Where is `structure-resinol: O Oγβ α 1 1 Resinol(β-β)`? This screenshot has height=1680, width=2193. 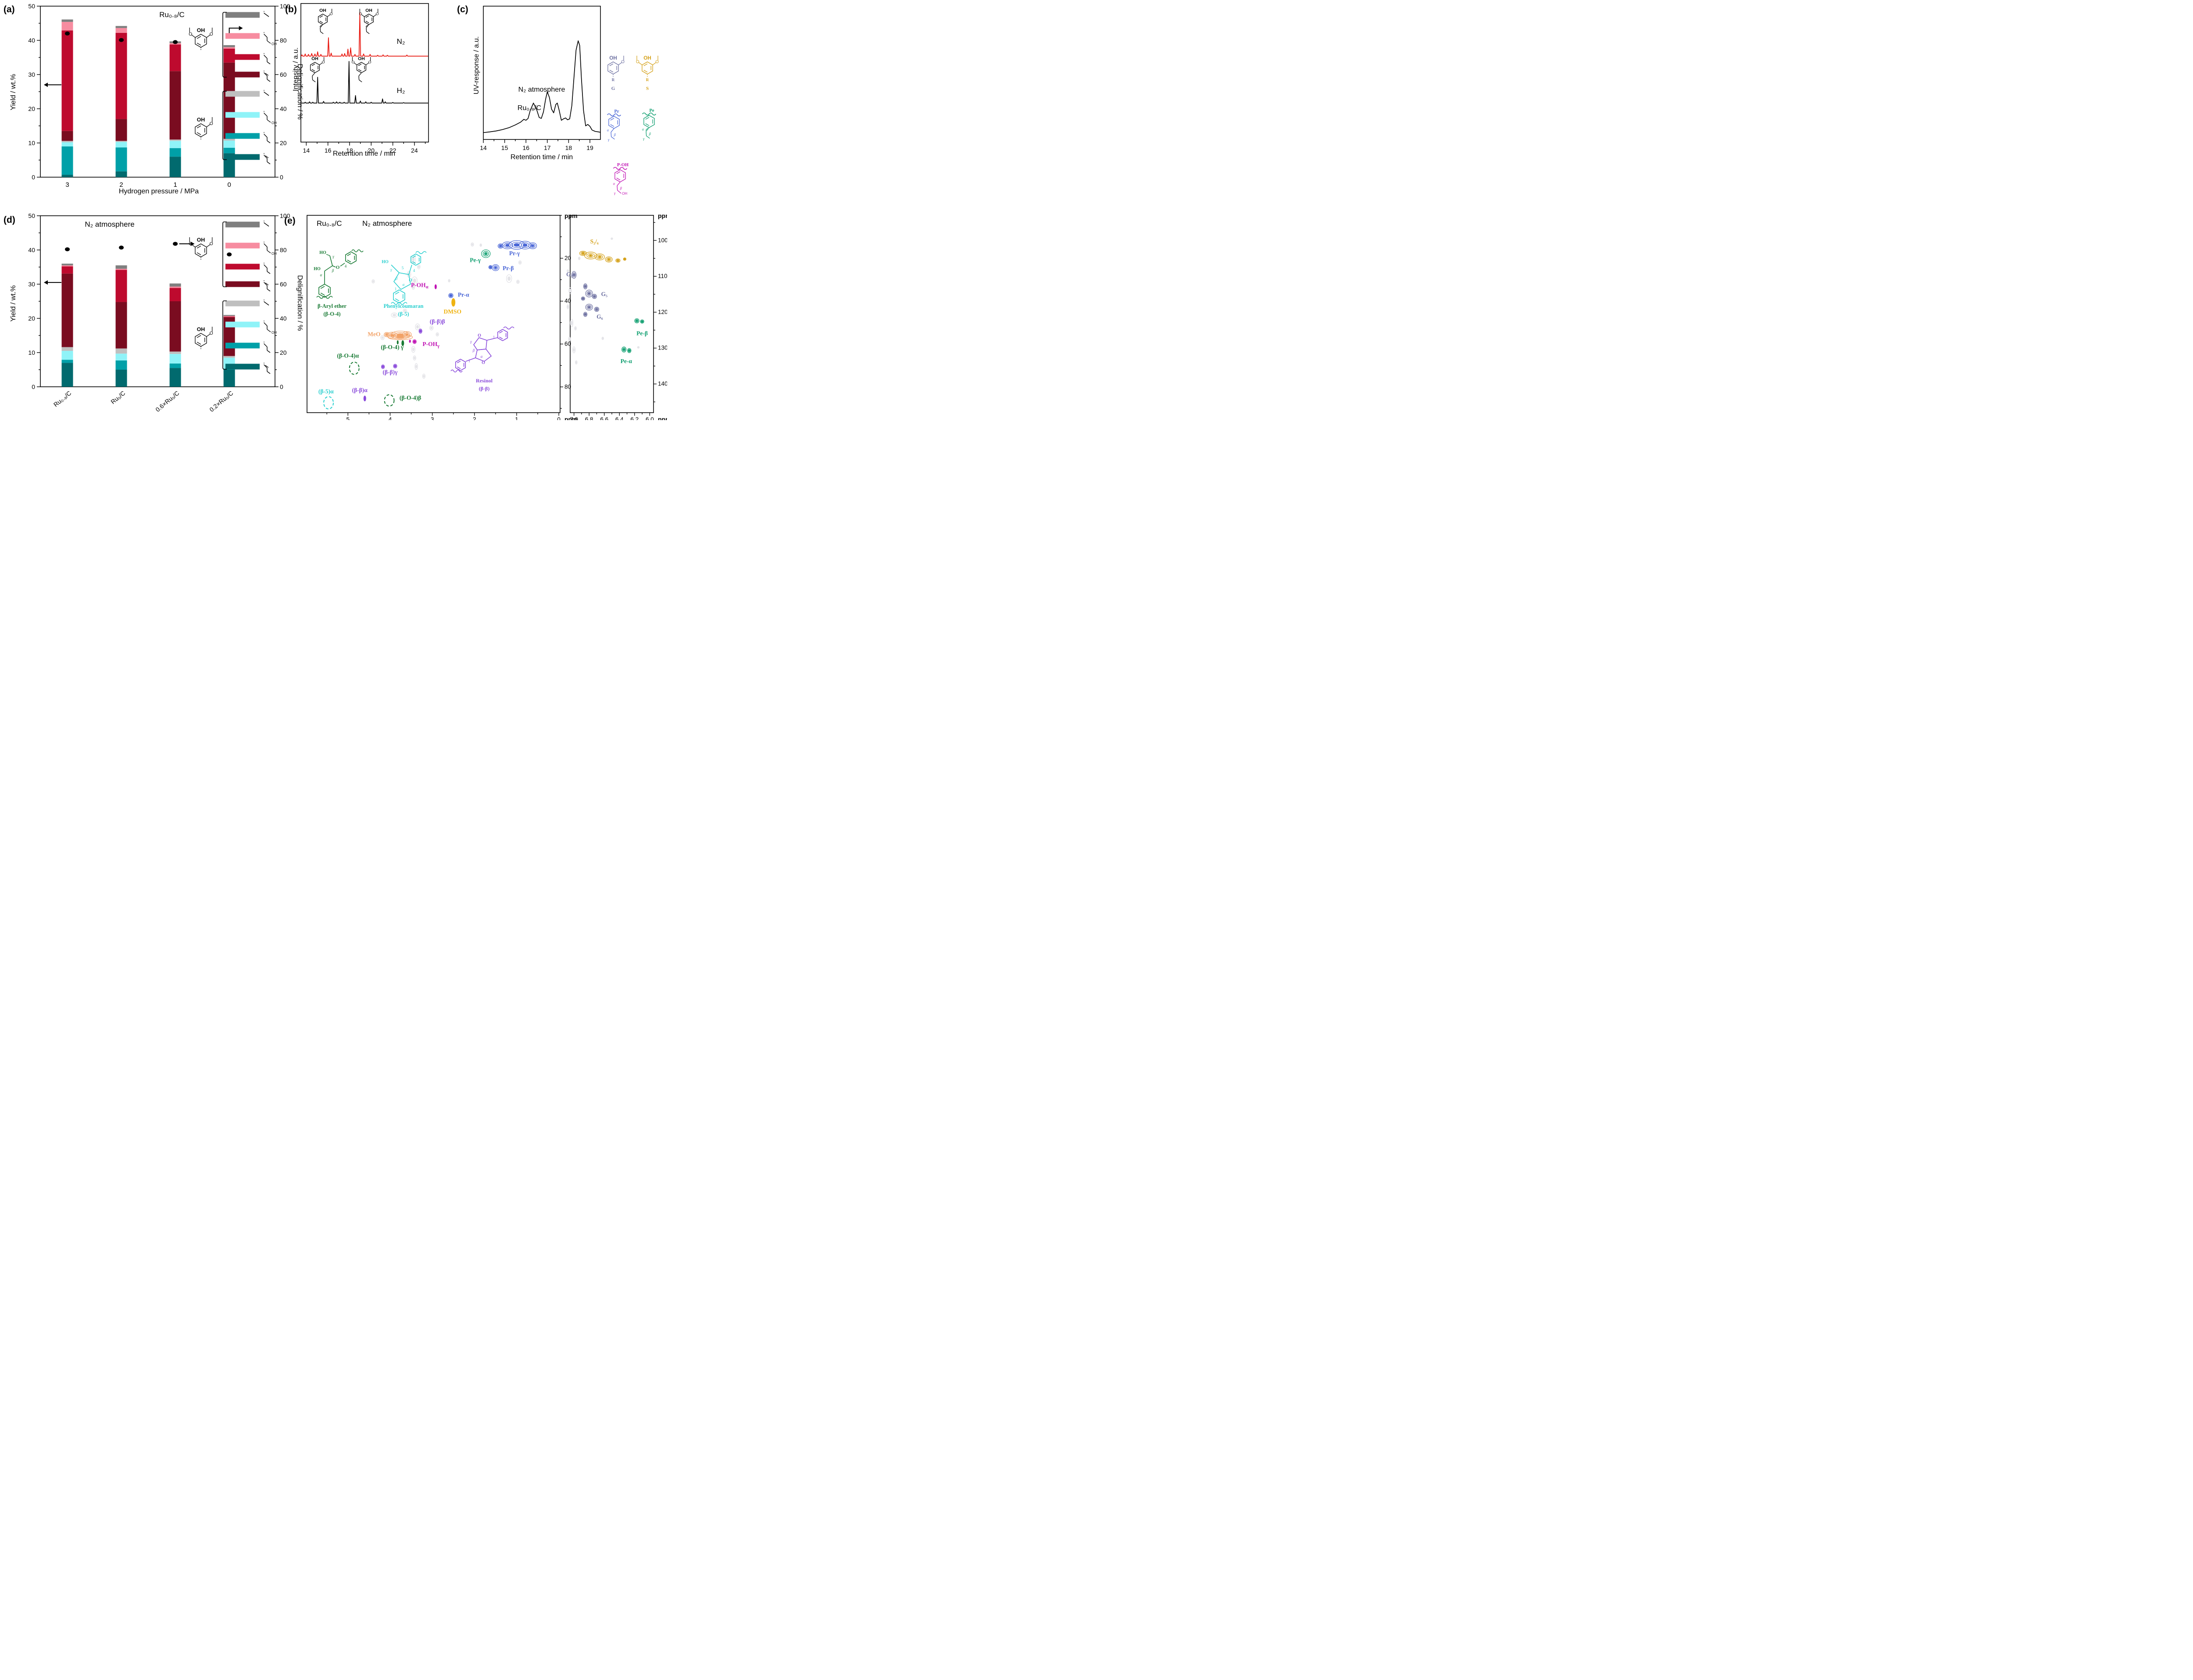 structure-resinol: O Oγβ α 1 1 Resinol(β-β) is located at coordinates (482, 359).